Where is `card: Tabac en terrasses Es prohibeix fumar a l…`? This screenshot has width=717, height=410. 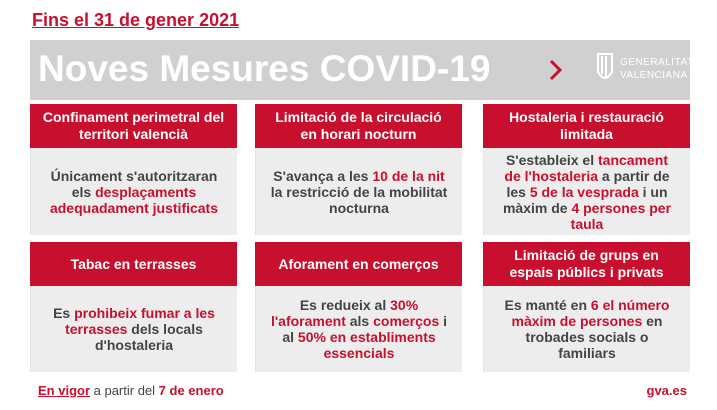 card: Tabac en terrasses Es prohibeix fumar a l… is located at coordinates (133, 307).